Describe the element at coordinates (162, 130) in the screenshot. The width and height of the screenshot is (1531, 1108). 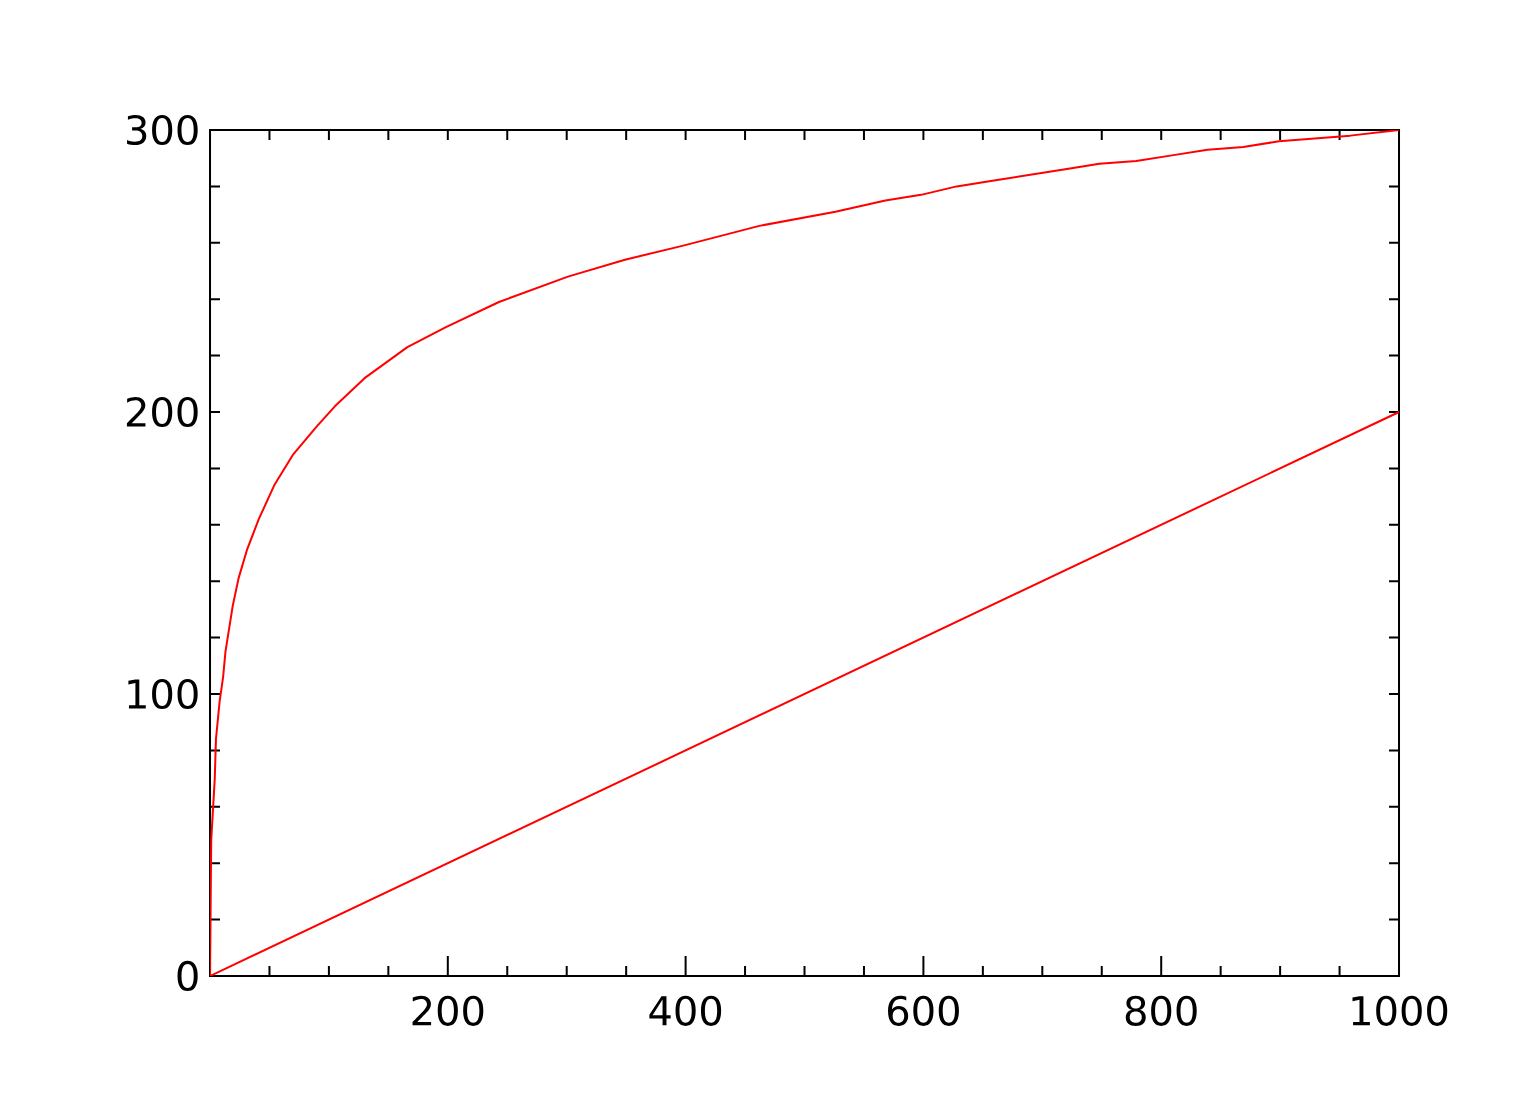
I see `y-tick-label: 300` at that location.